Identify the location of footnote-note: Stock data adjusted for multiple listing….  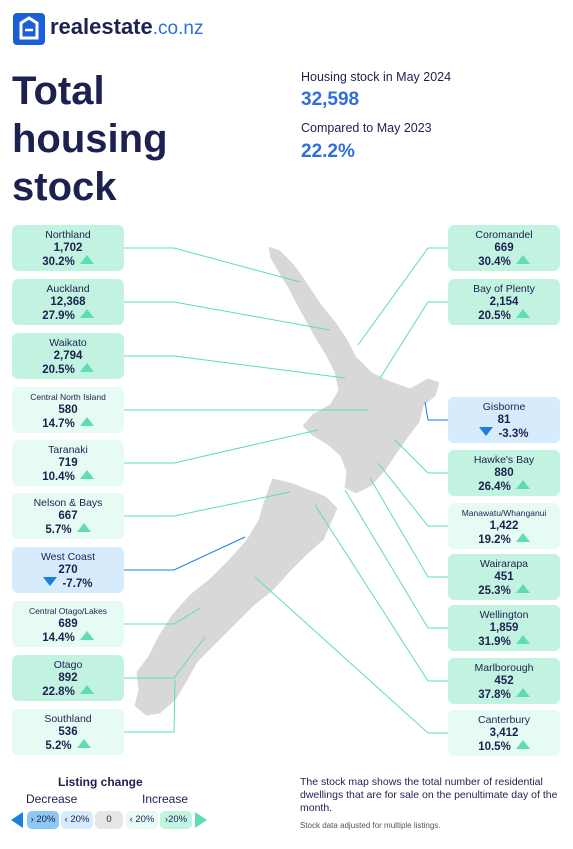
(370, 825).